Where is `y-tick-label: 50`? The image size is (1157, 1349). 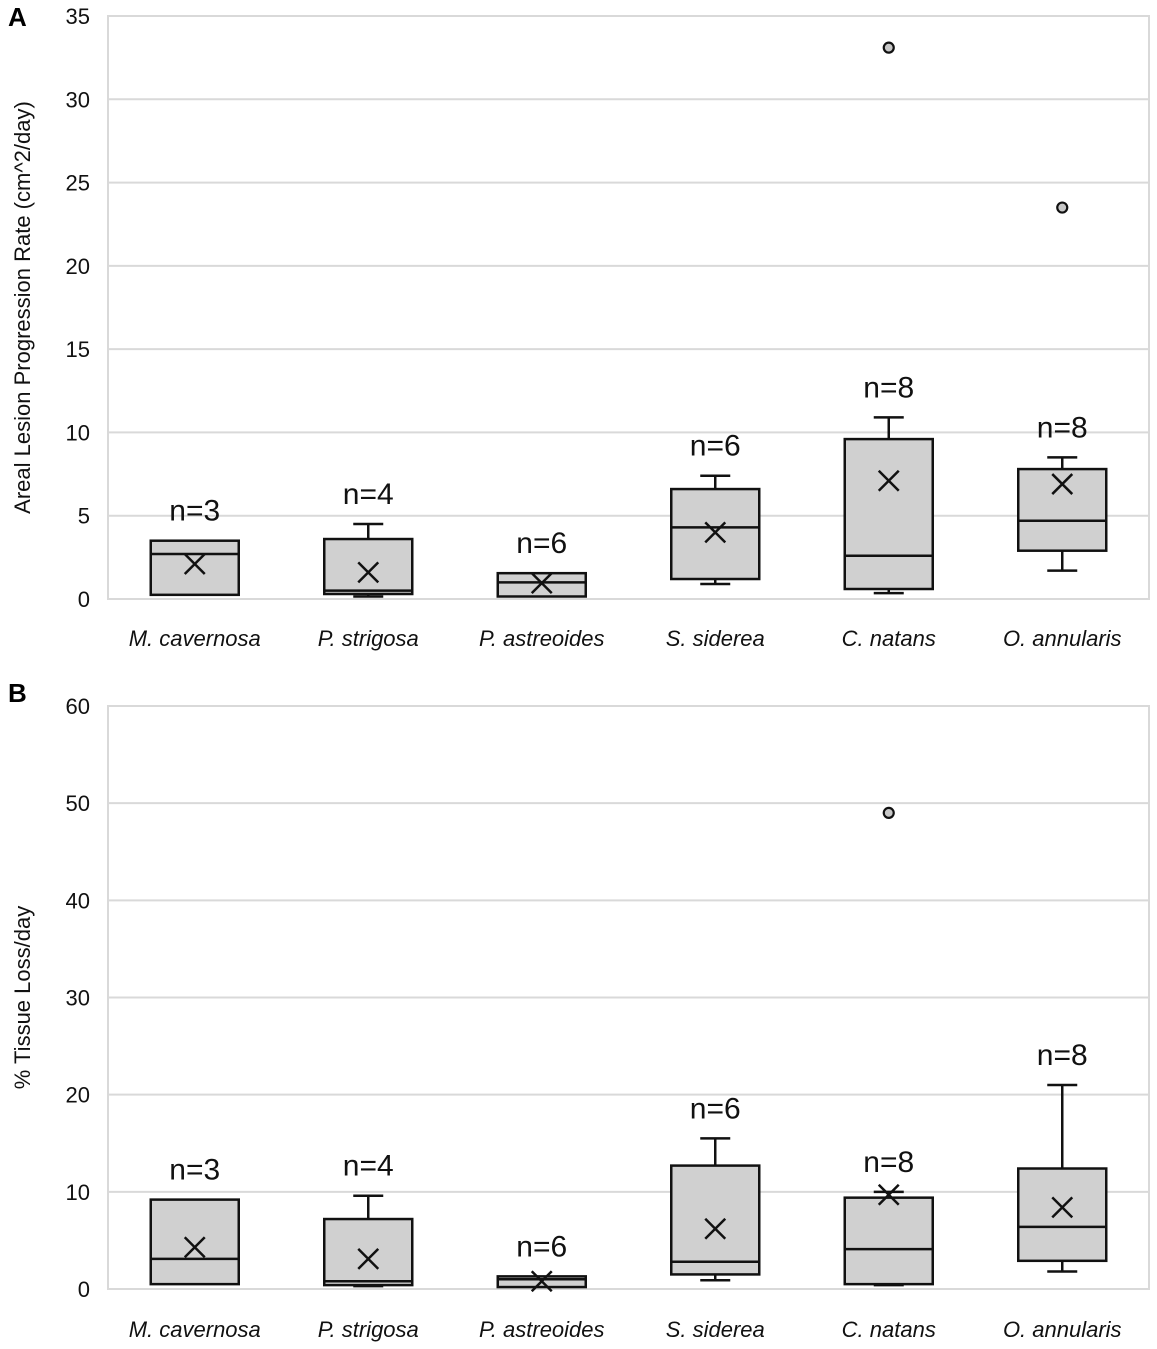 y-tick-label: 50 is located at coordinates (78, 803).